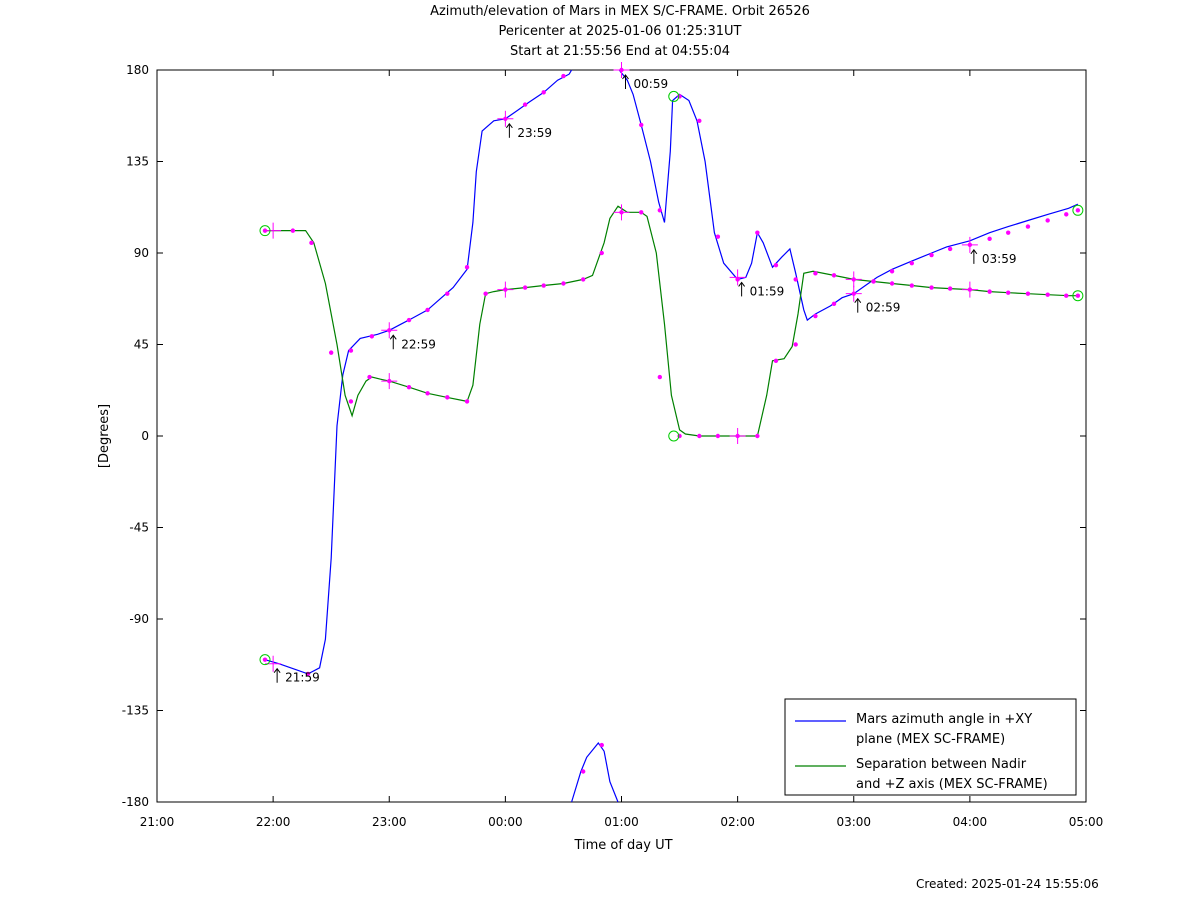  Describe the element at coordinates (302, 678) in the screenshot. I see `time-annotation: 21:59` at that location.